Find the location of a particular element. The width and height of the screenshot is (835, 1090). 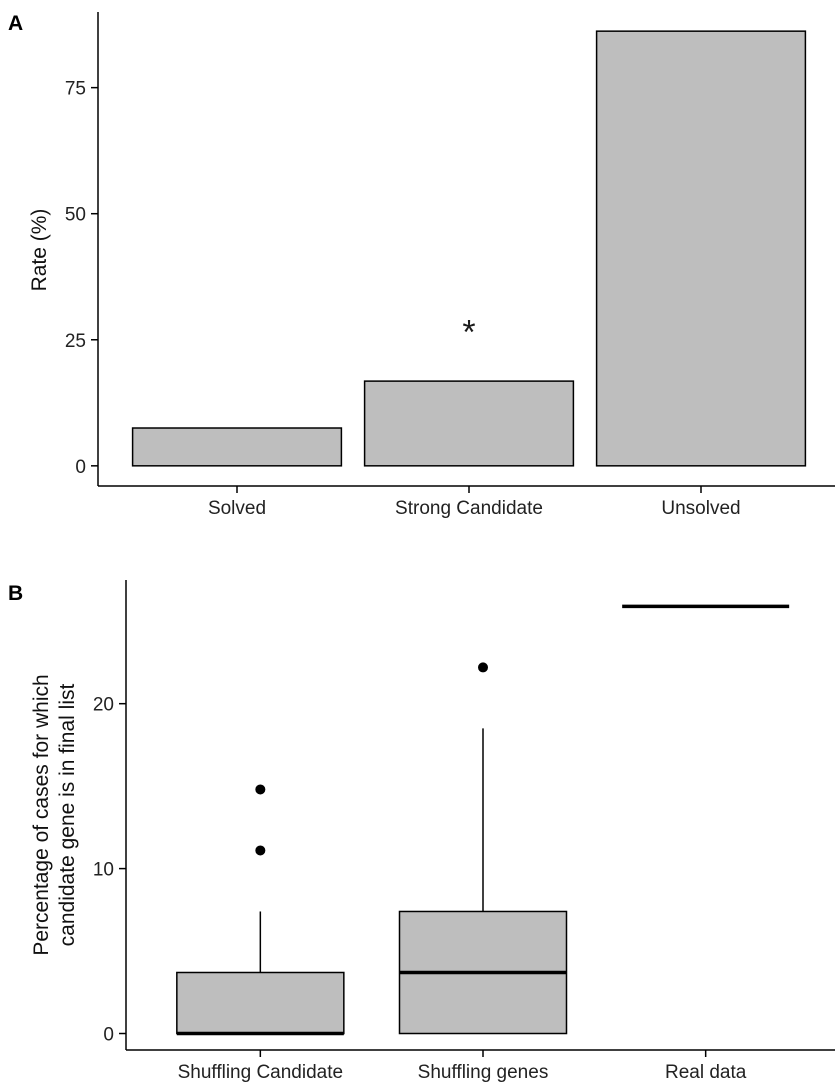

y-axis-title-b-line1: Percentage of cases for which is located at coordinates (41, 814).